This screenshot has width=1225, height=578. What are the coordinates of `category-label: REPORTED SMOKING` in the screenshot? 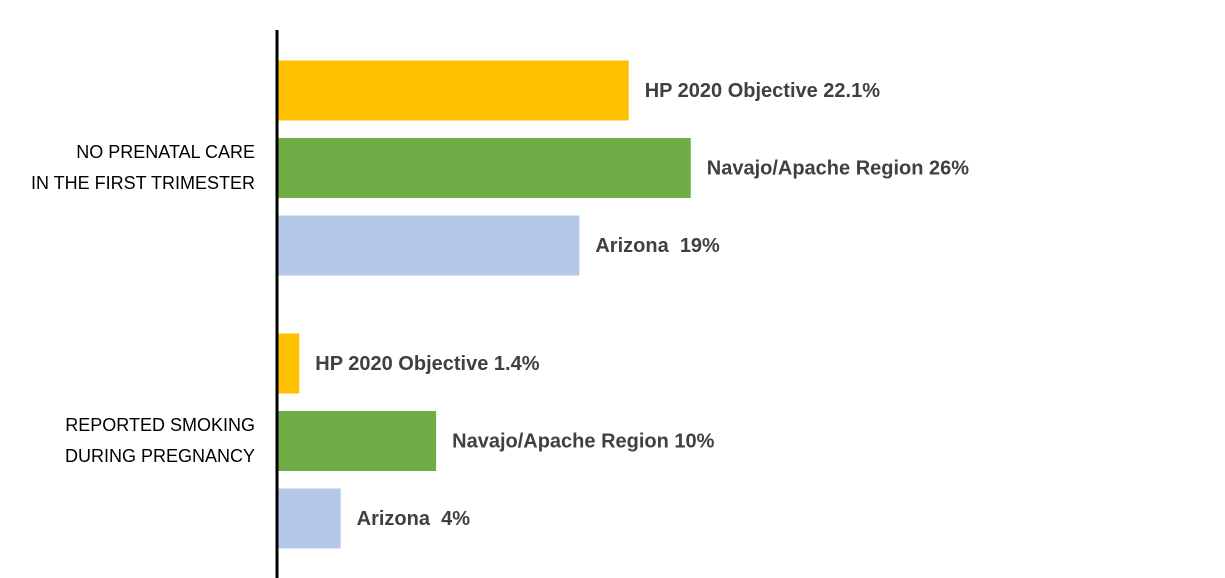 It's located at (160, 425).